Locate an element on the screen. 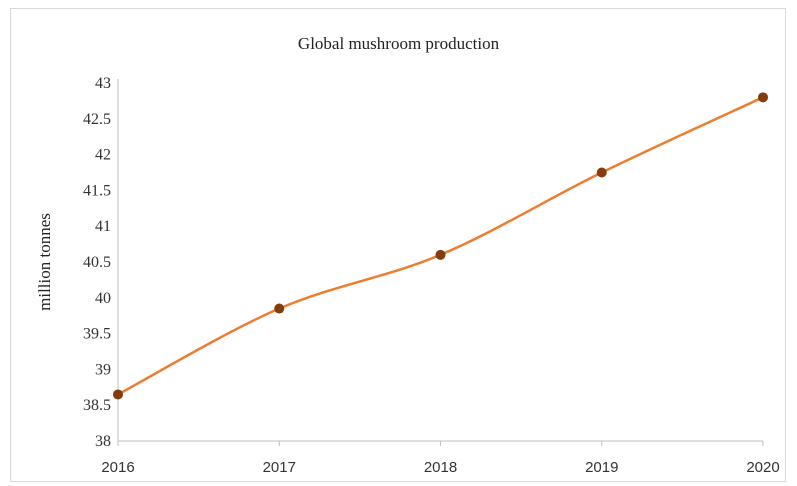  y-tick-label: 42 is located at coordinates (103, 155).